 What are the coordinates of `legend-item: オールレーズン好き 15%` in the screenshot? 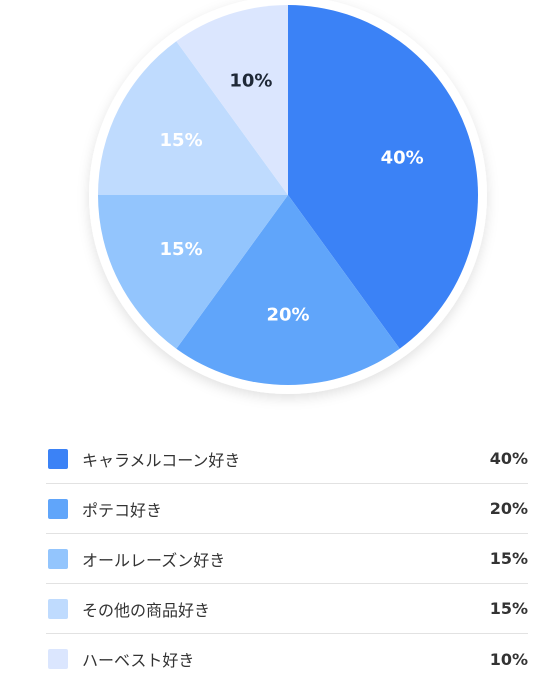 It's located at (287, 559).